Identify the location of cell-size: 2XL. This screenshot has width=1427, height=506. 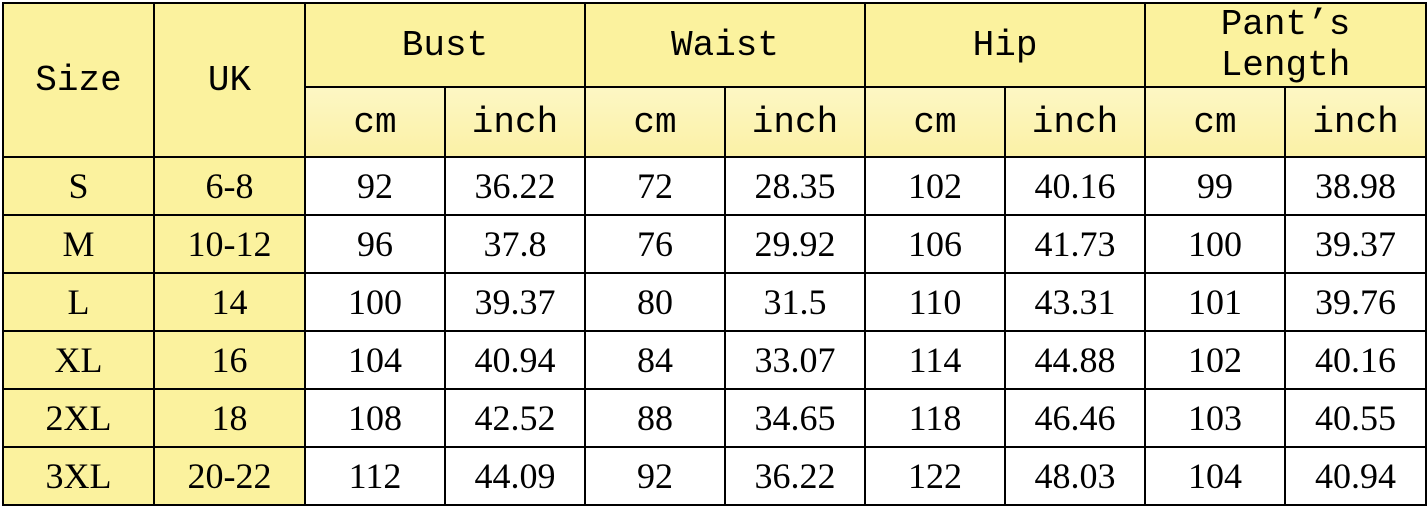
(78, 418).